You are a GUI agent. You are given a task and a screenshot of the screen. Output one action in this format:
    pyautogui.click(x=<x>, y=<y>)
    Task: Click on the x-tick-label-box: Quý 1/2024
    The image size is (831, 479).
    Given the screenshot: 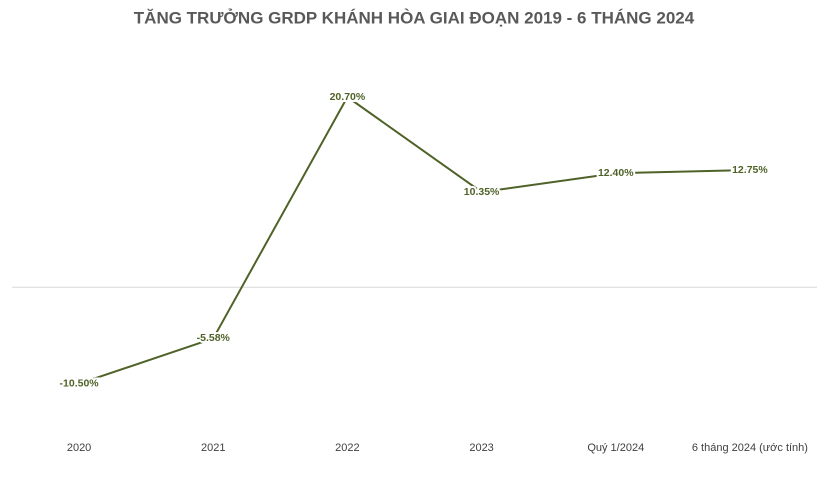 What is the action you would take?
    pyautogui.click(x=616, y=448)
    